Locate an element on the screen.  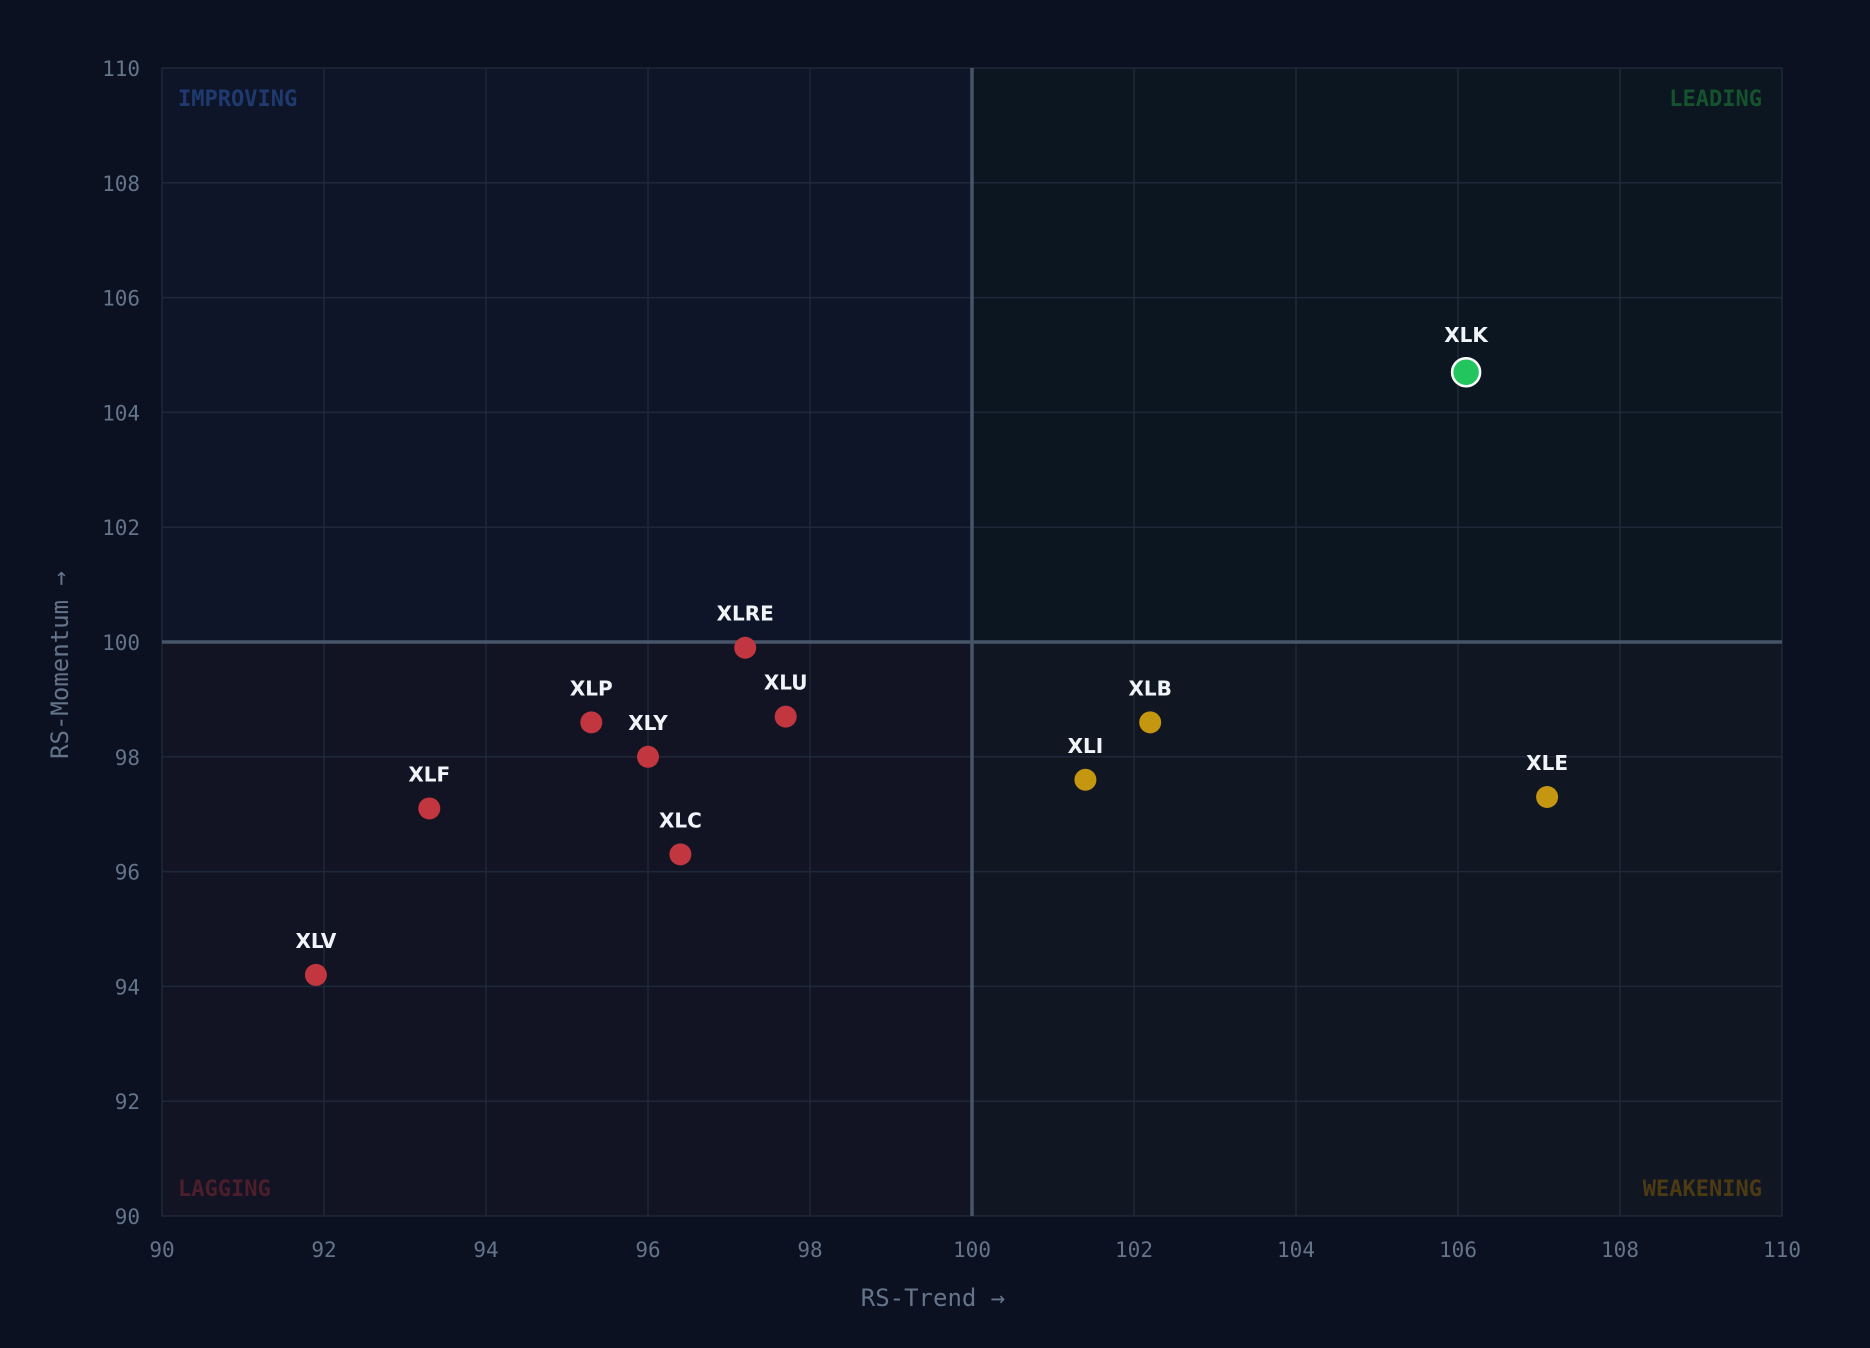
point-label: XLRE is located at coordinates (745, 614).